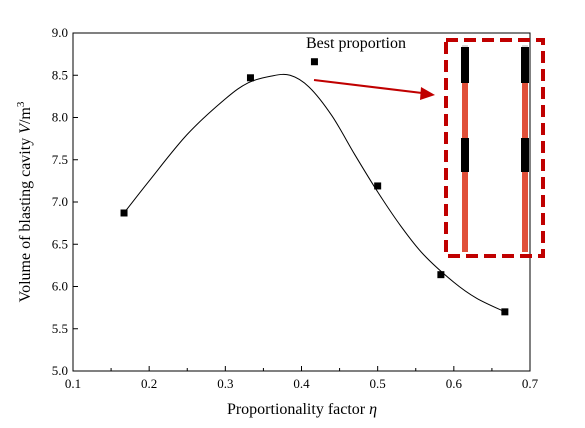 This screenshot has height=428, width=585. I want to click on annotation-arrowhead, so click(427, 93).